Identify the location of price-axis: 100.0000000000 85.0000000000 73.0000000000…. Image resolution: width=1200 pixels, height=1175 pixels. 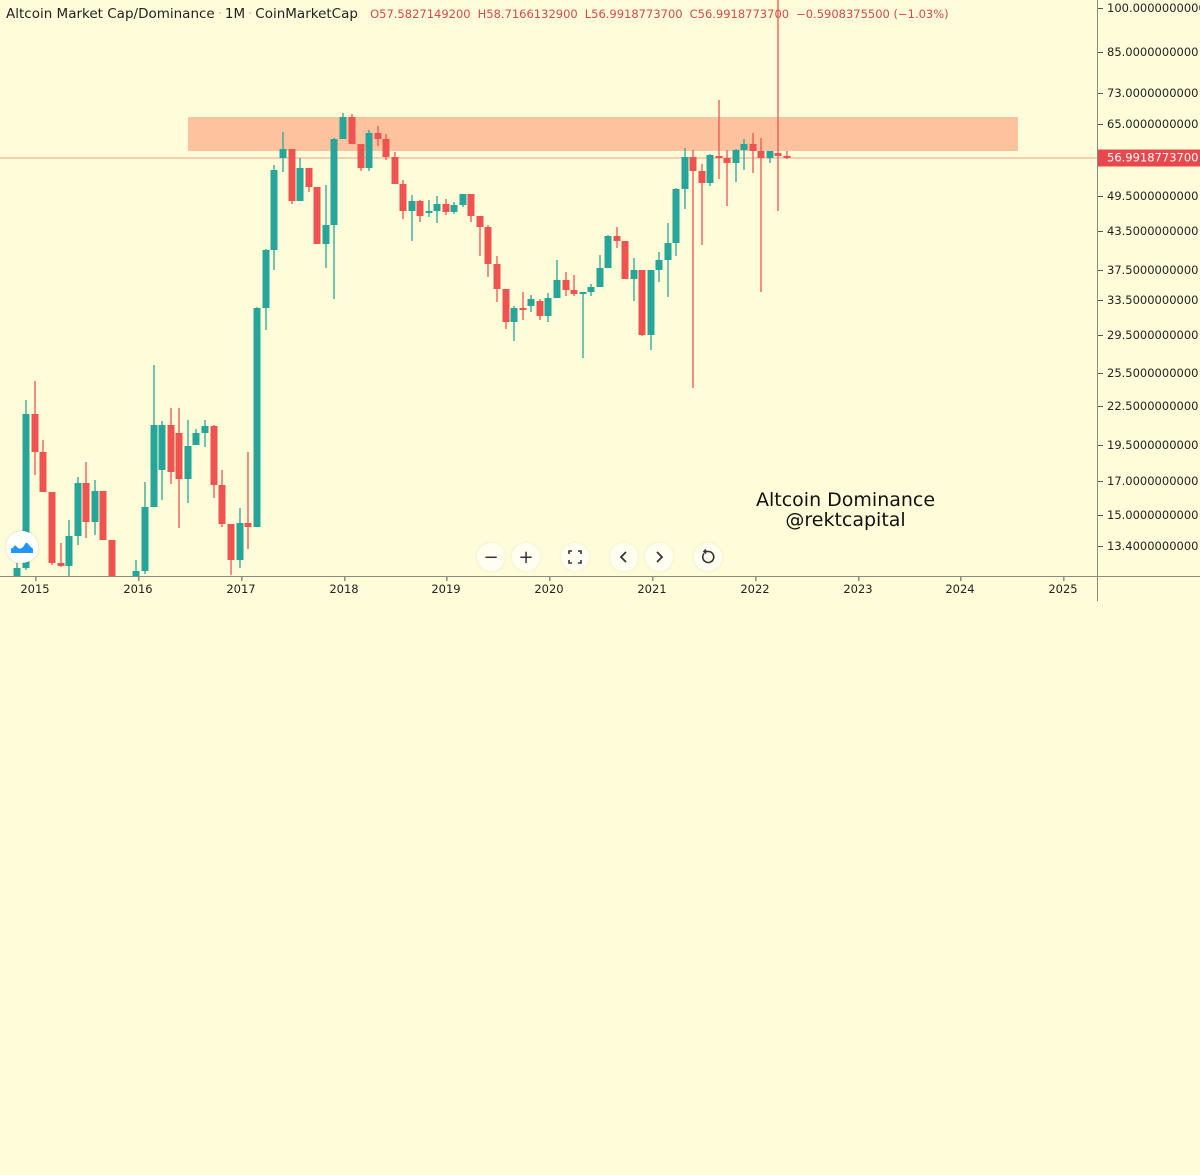
(1148, 288).